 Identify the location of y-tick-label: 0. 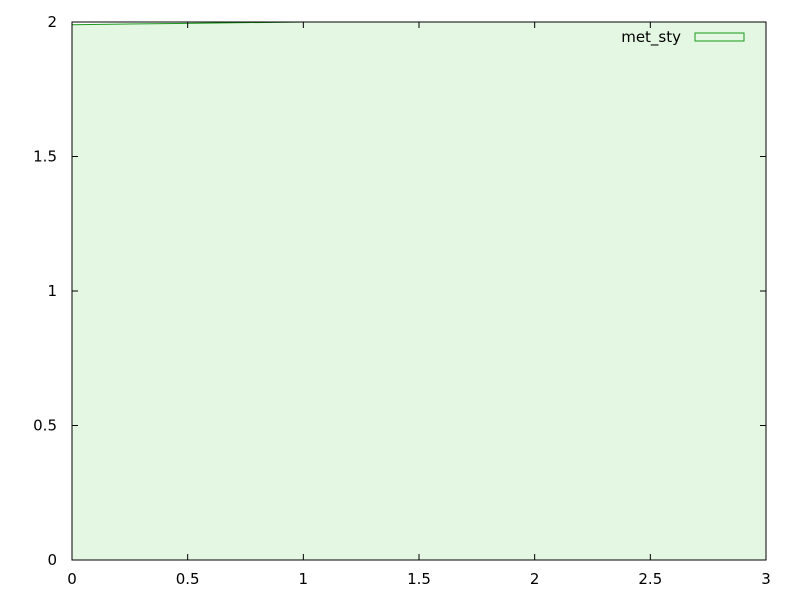
(52, 560).